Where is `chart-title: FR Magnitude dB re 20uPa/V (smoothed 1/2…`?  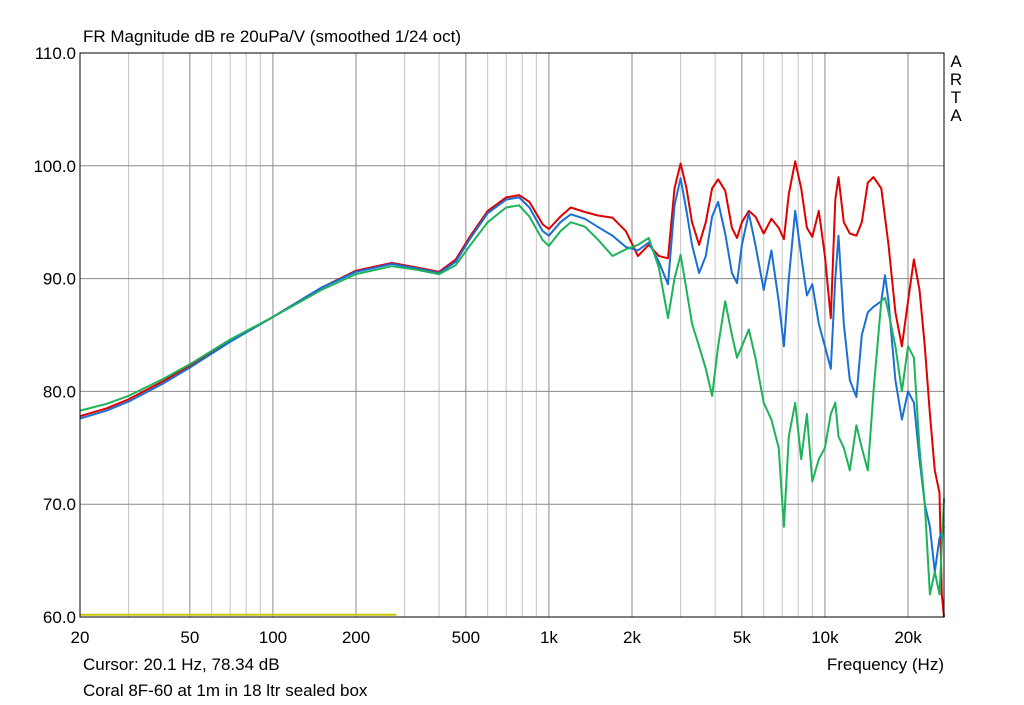
chart-title: FR Magnitude dB re 20uPa/V (smoothed 1/2… is located at coordinates (272, 36).